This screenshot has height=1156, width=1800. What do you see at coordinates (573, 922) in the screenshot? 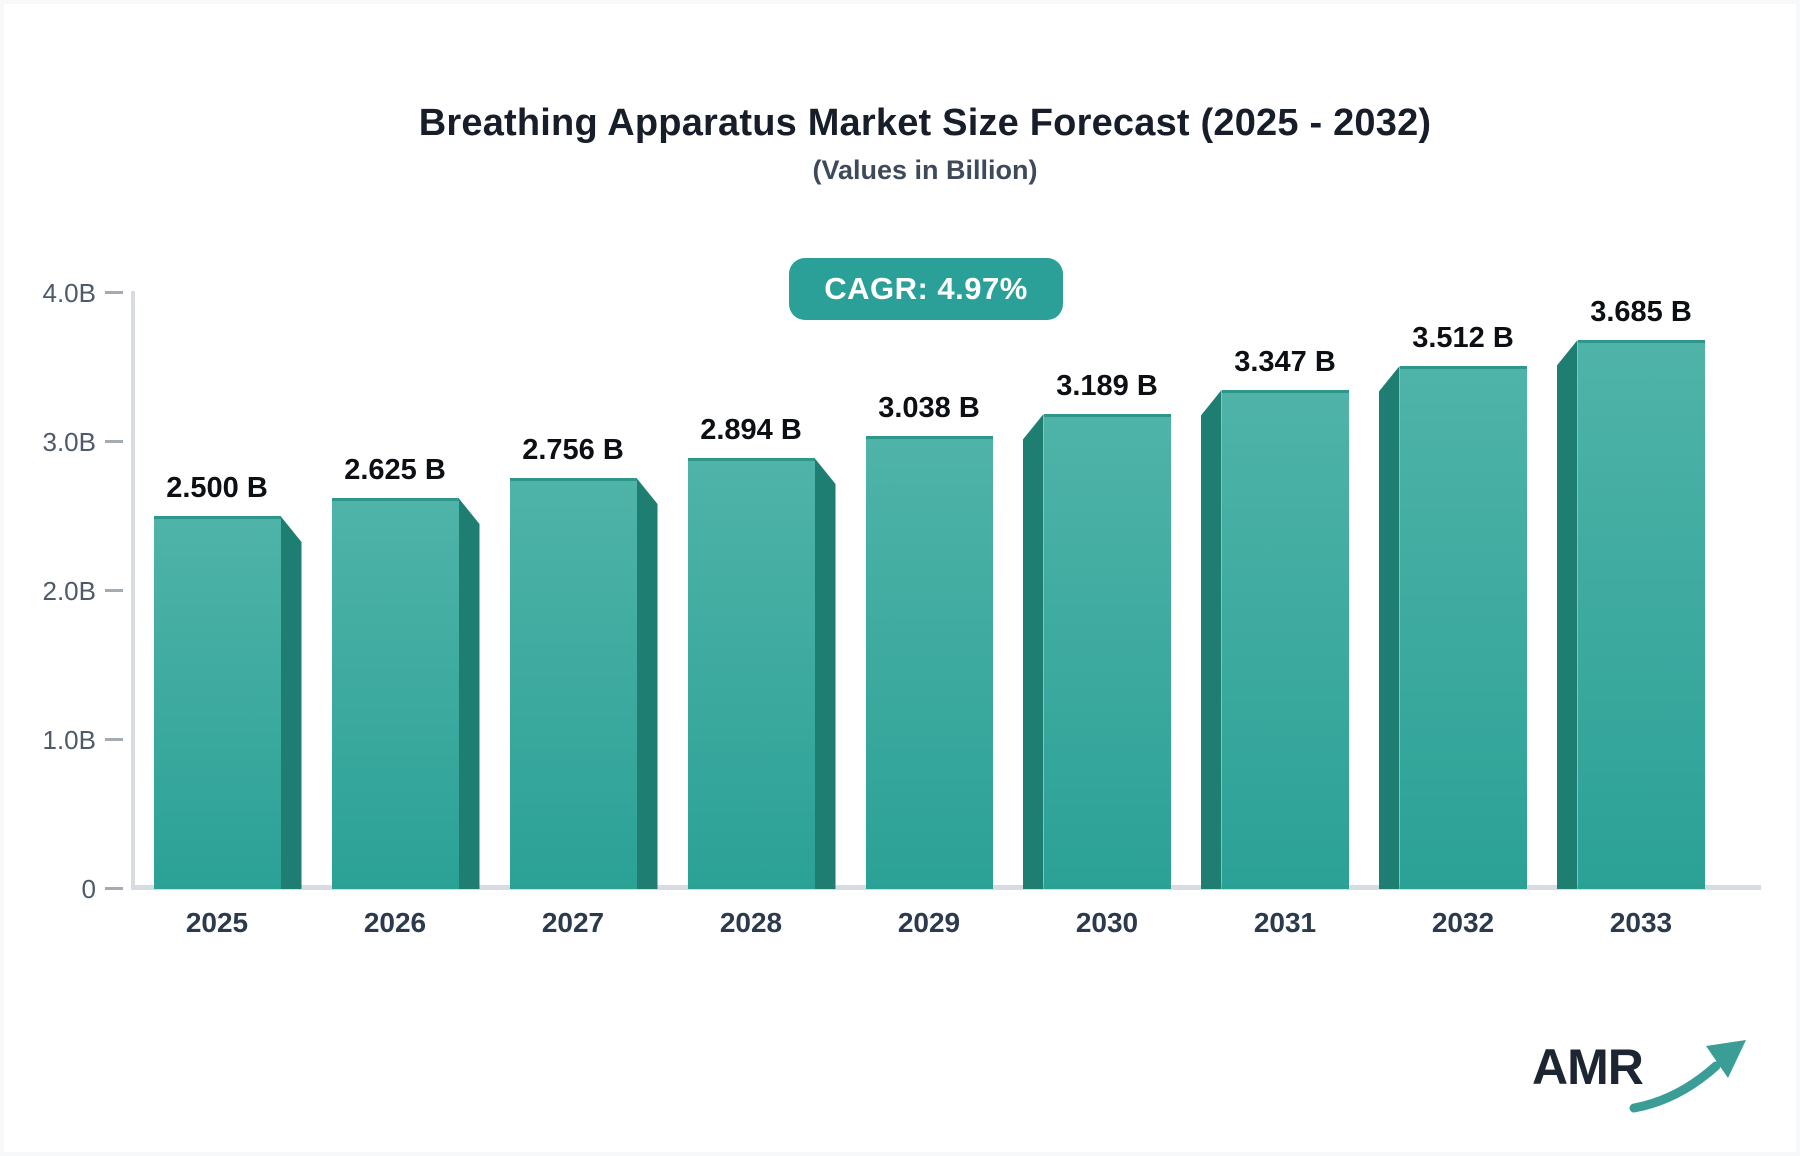
I see `x-tick-label: 2027` at bounding box center [573, 922].